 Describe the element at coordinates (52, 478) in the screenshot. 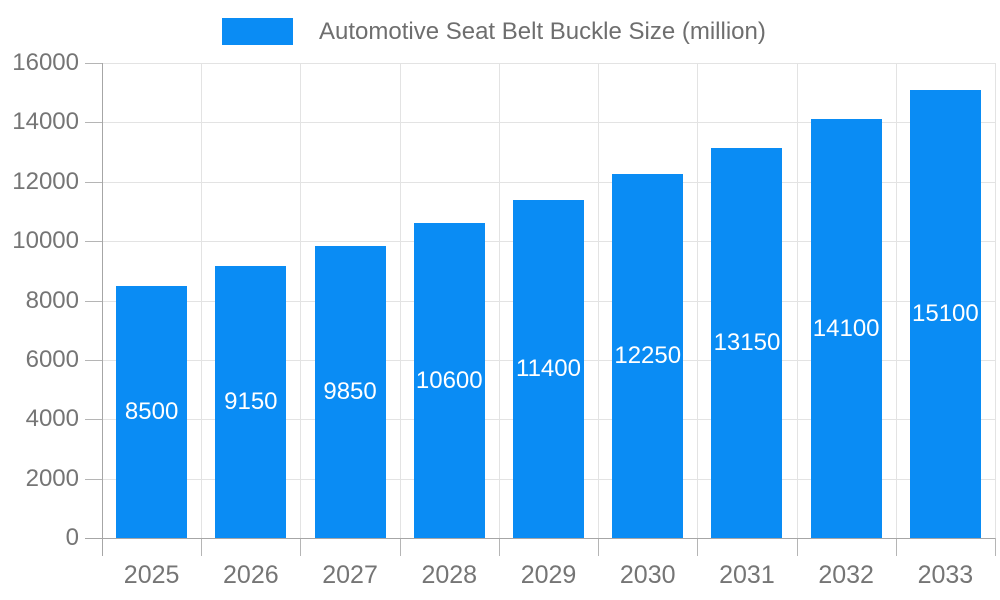

I see `y-axis-label: 2000` at that location.